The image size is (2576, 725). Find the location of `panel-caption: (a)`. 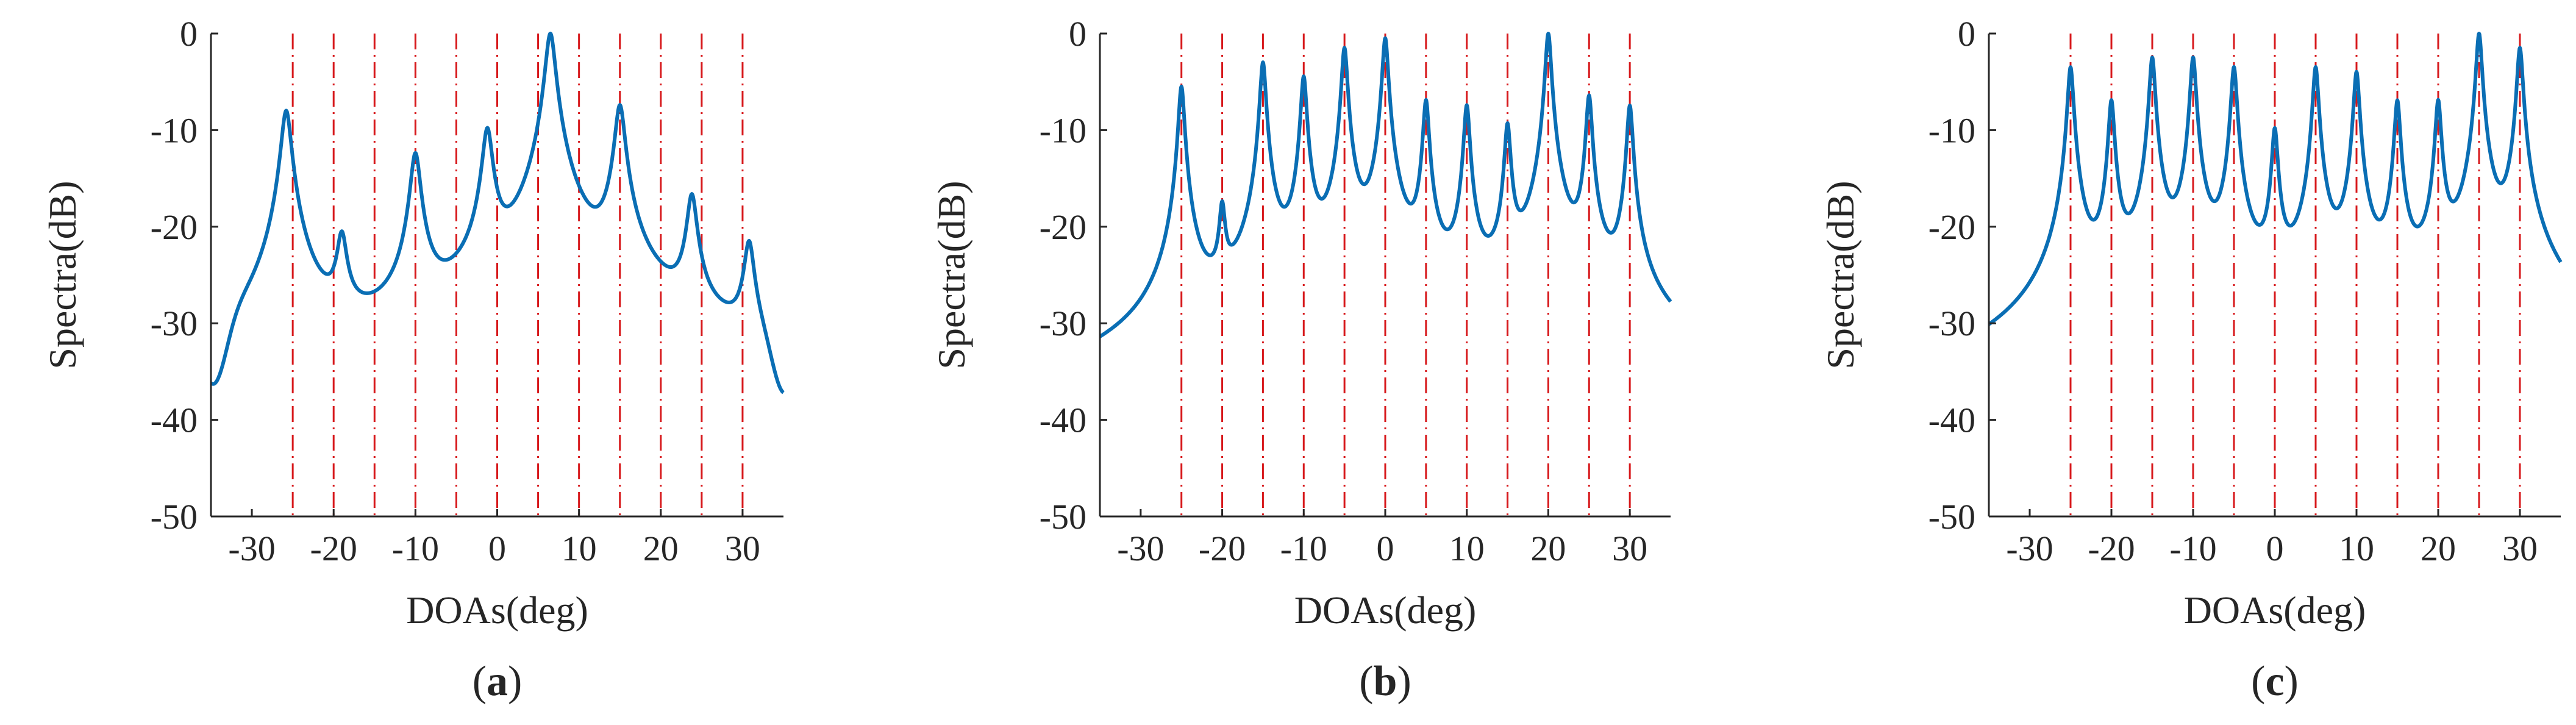

panel-caption: (a) is located at coordinates (498, 681).